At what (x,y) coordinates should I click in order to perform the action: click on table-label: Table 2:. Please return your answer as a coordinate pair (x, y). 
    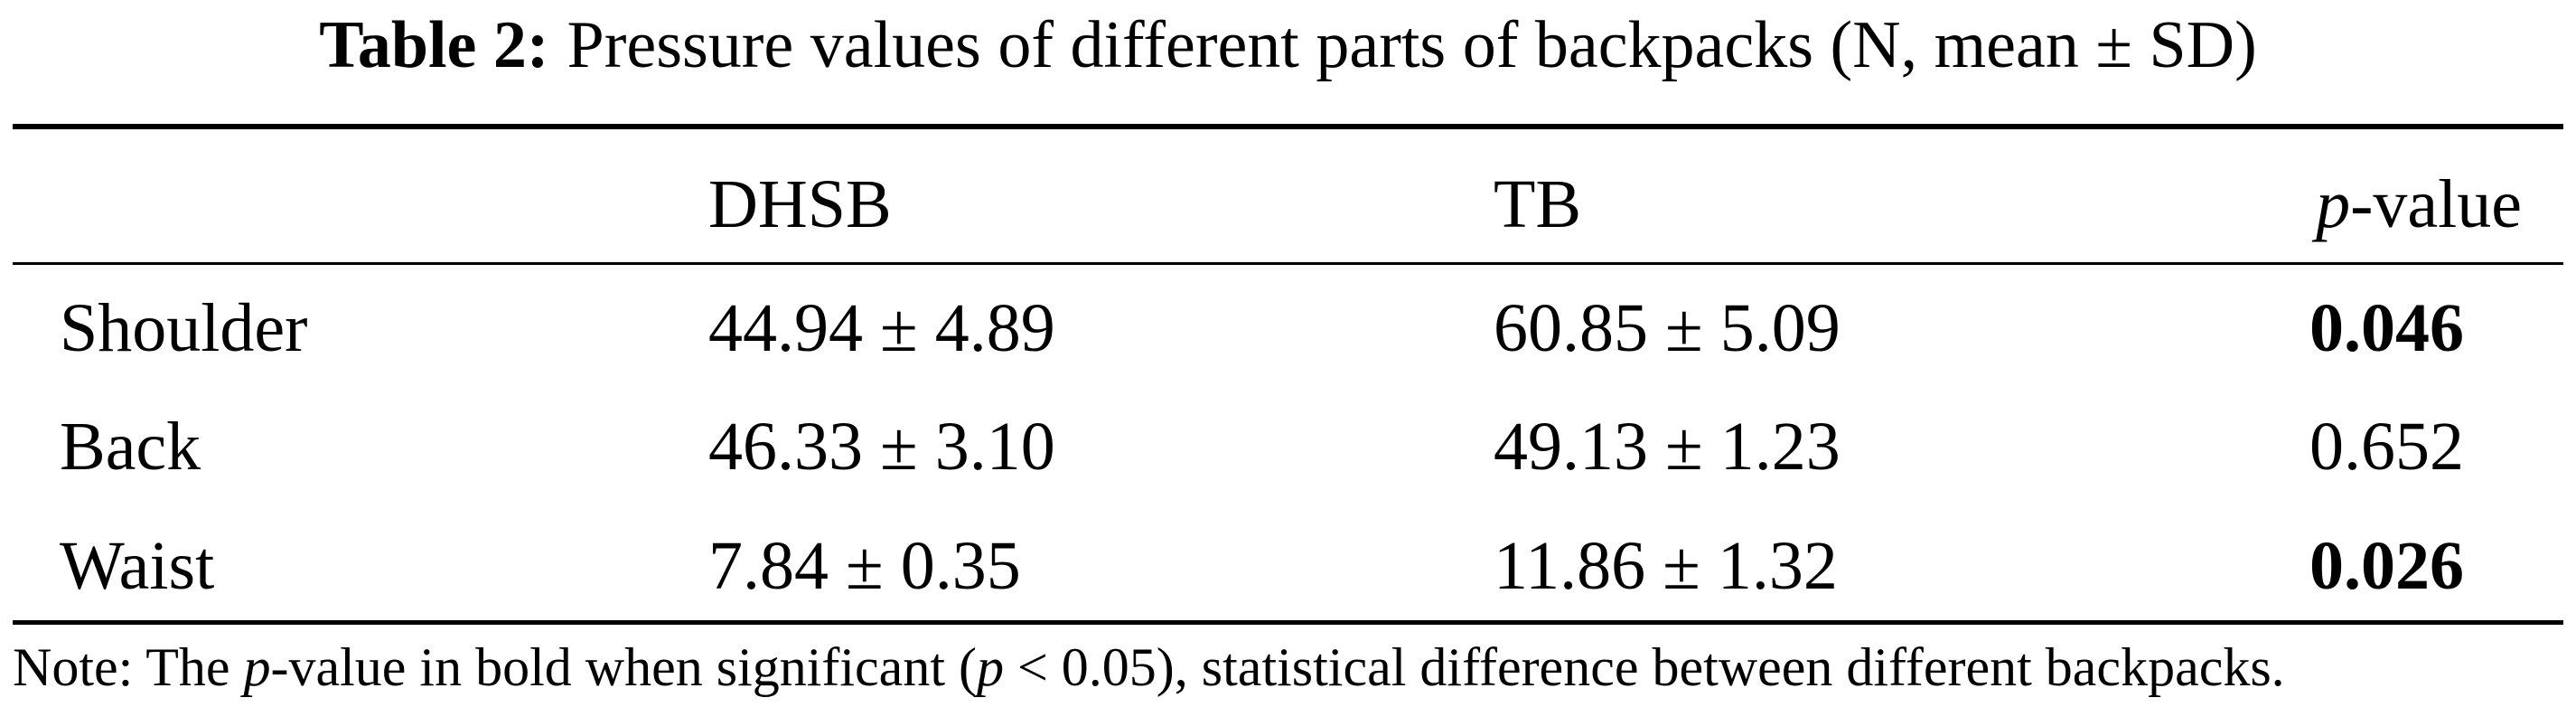
    Looking at the image, I should click on (434, 45).